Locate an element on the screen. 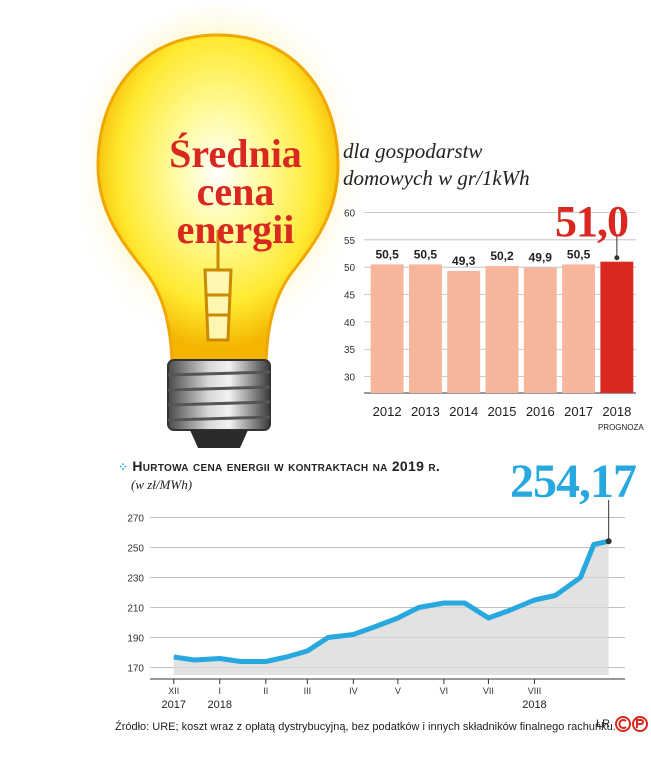 The height and width of the screenshot is (760, 651). area-fill is located at coordinates (391, 608).